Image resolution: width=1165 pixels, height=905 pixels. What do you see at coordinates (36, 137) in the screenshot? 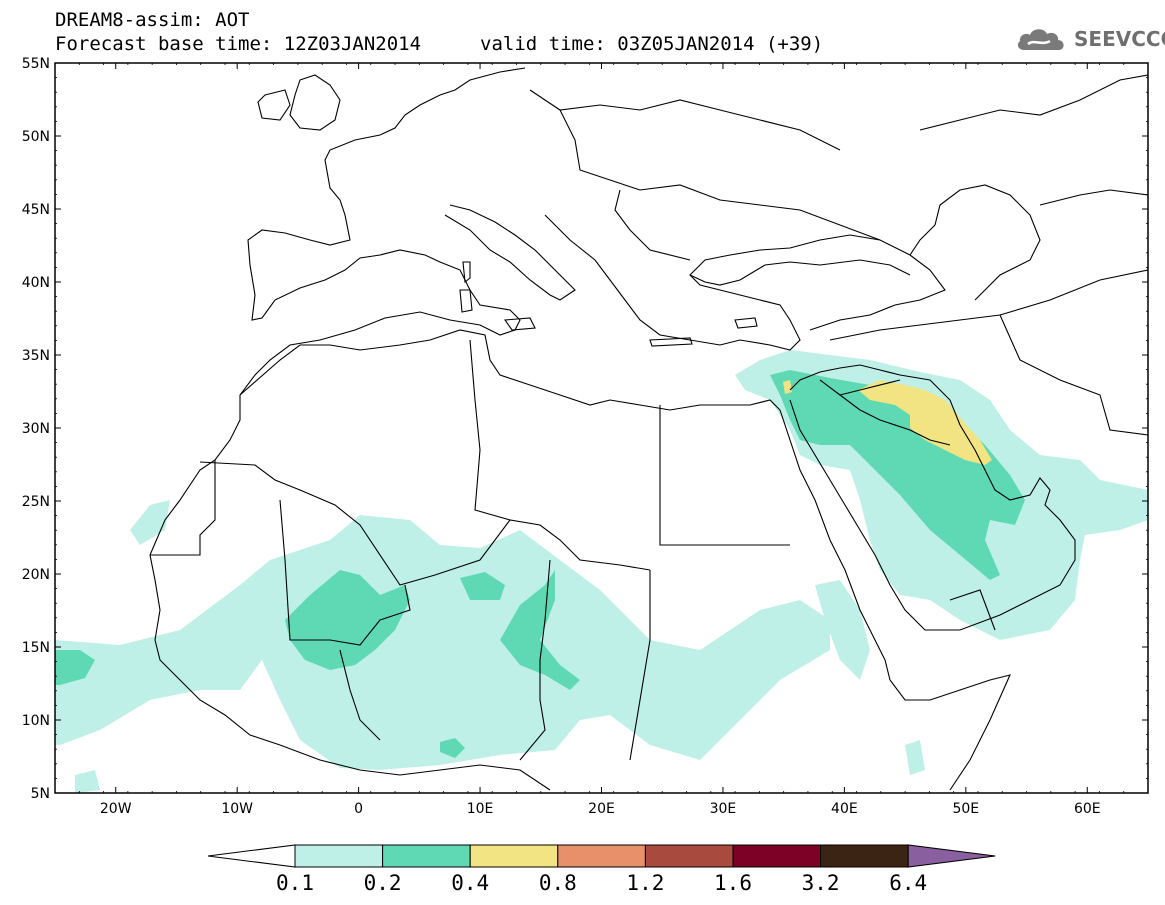
I see `lat-tick-label: 50N` at bounding box center [36, 137].